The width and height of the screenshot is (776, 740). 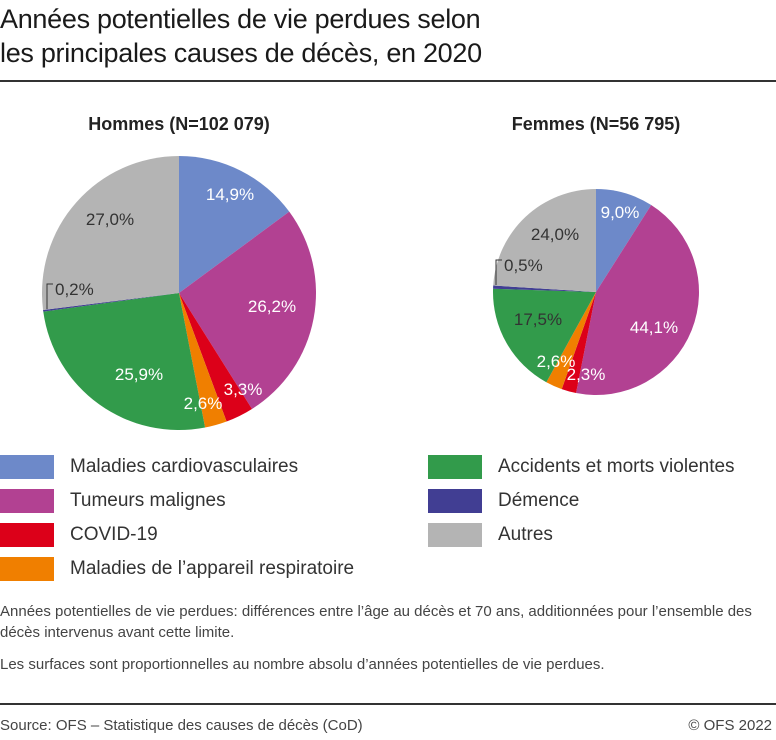 I want to click on pie-title-hommes: Hommes (N=102 079), so click(x=179, y=124).